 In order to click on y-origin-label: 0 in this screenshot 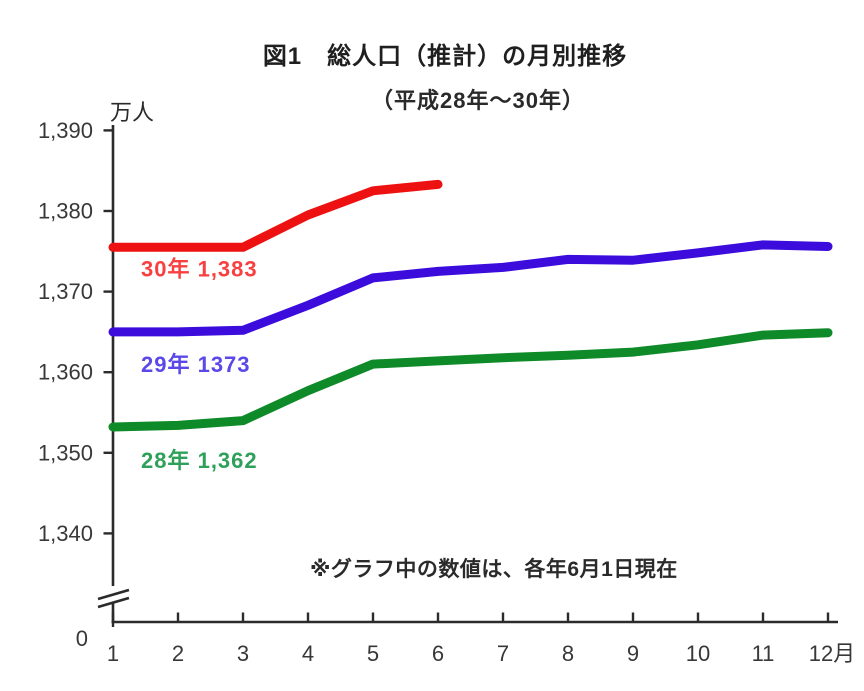, I will do `click(82, 638)`.